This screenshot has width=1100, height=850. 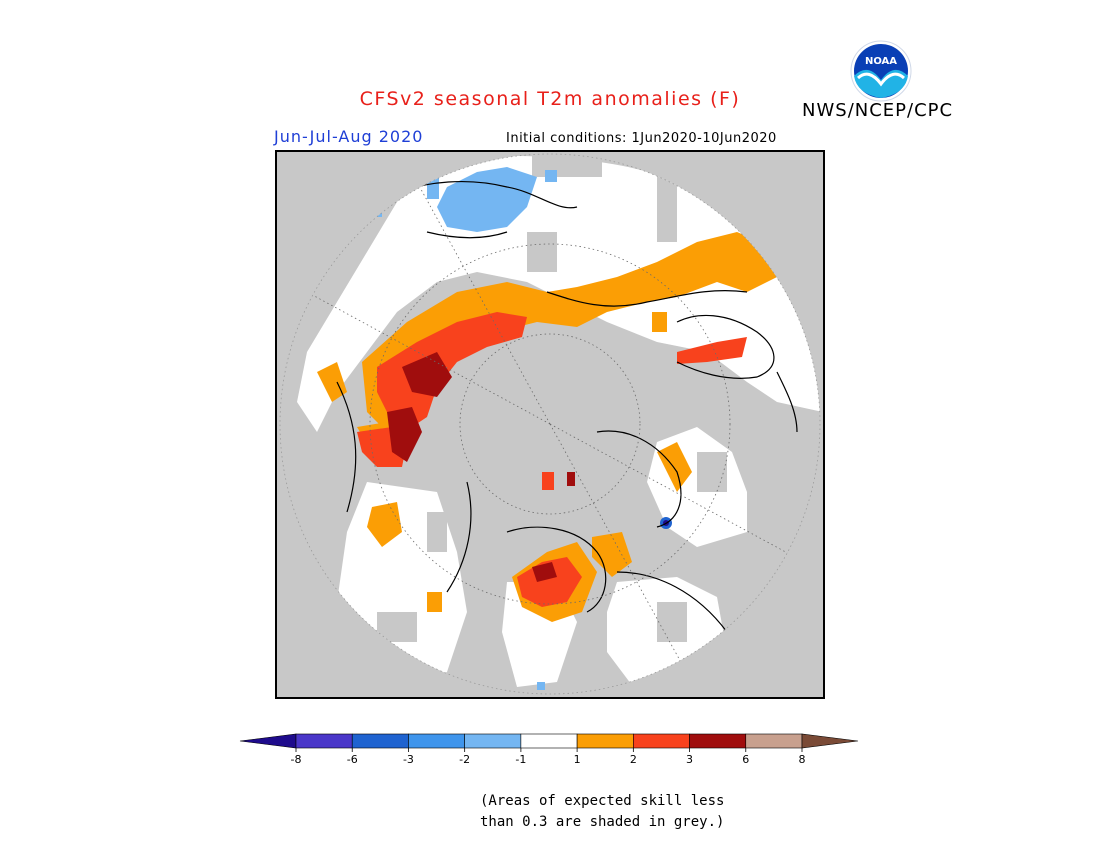 I want to click on legend-tick-label: 1, so click(x=577, y=759).